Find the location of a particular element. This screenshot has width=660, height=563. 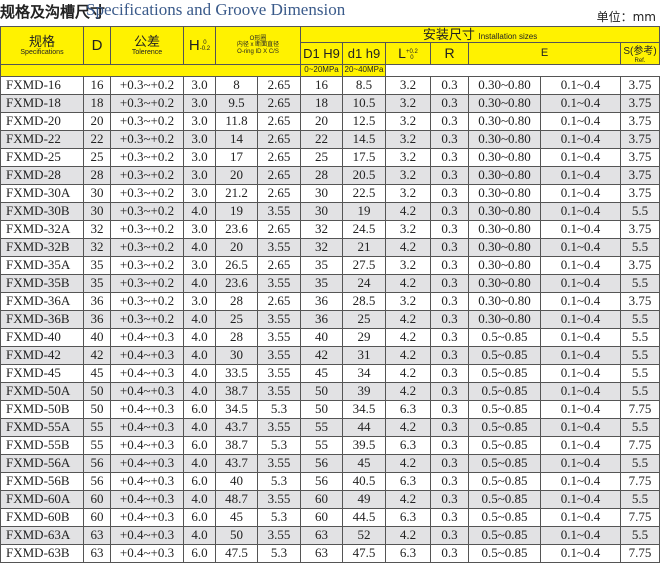

table-cell: 6.3 is located at coordinates (408, 517).